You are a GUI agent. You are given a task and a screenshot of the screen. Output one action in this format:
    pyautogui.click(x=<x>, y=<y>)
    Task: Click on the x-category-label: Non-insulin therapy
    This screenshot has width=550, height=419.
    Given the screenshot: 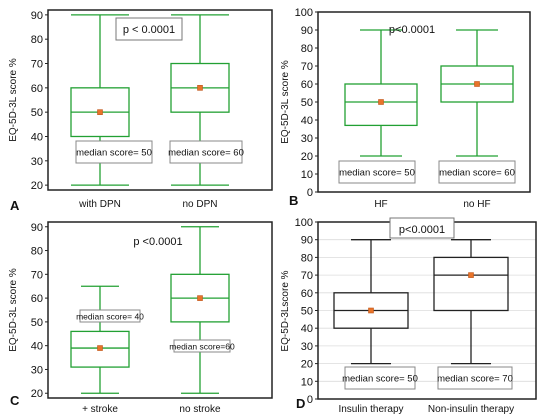 What is the action you would take?
    pyautogui.click(x=471, y=409)
    